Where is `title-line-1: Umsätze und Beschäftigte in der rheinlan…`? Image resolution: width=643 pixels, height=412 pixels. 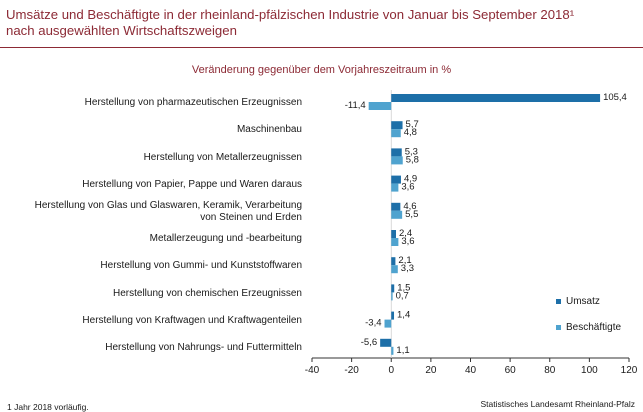 title-line-1: Umsätze und Beschäftigte in der rheinlan… is located at coordinates (290, 14).